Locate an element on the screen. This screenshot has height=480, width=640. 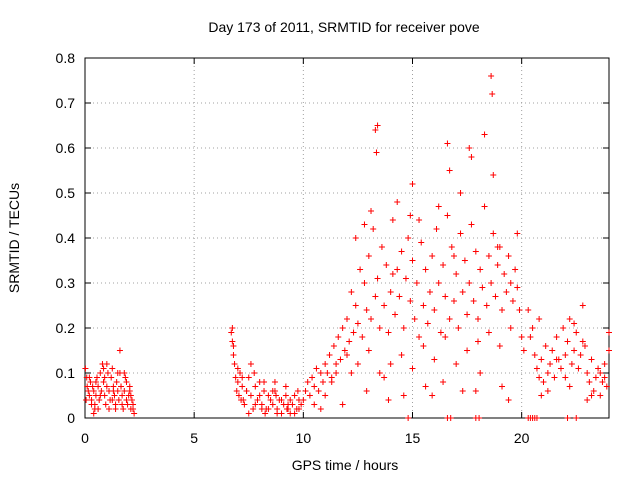
y-axis-label: SRMTID / TECUs is located at coordinates (14, 238).